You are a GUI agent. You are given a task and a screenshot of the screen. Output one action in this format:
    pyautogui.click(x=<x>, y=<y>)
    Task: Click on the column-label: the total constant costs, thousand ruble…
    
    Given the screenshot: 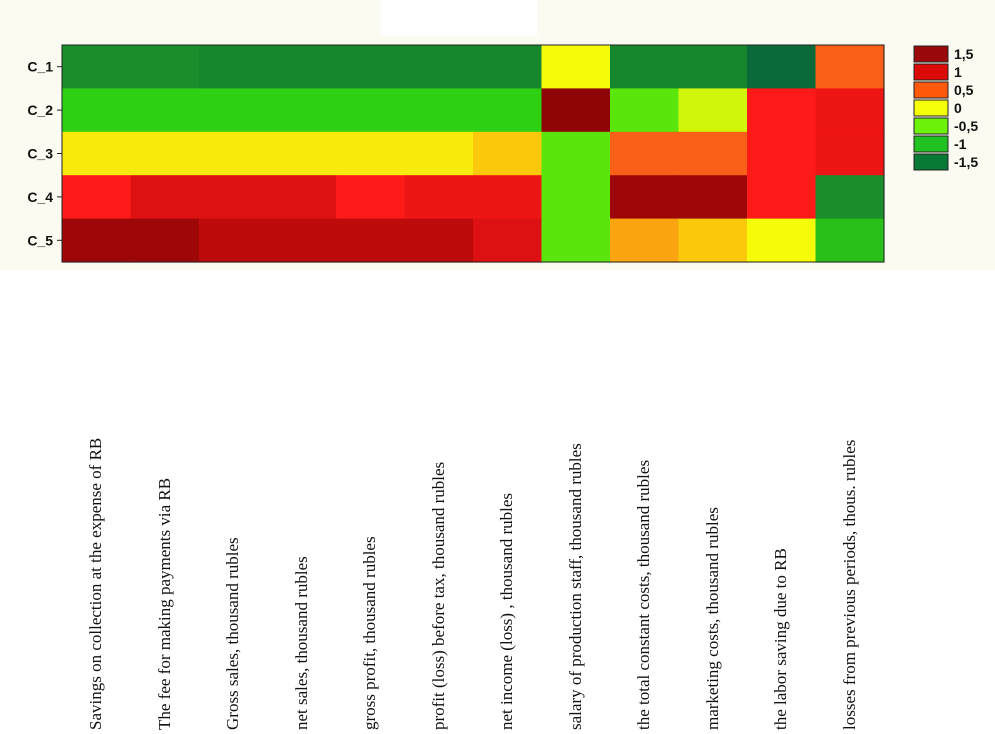 What is the action you would take?
    pyautogui.click(x=644, y=594)
    